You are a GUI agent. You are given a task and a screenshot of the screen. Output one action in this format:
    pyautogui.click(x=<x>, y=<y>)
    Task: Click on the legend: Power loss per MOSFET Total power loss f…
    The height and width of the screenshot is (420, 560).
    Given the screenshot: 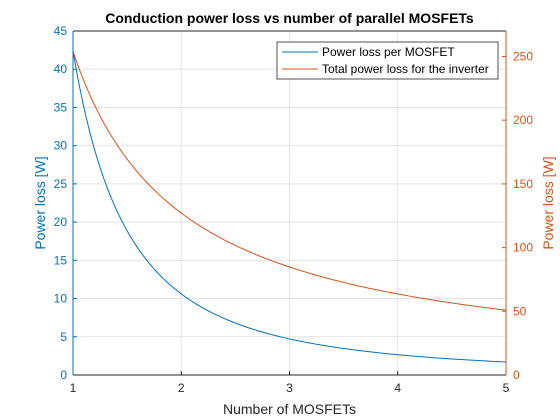 What is the action you would take?
    pyautogui.click(x=387, y=60)
    